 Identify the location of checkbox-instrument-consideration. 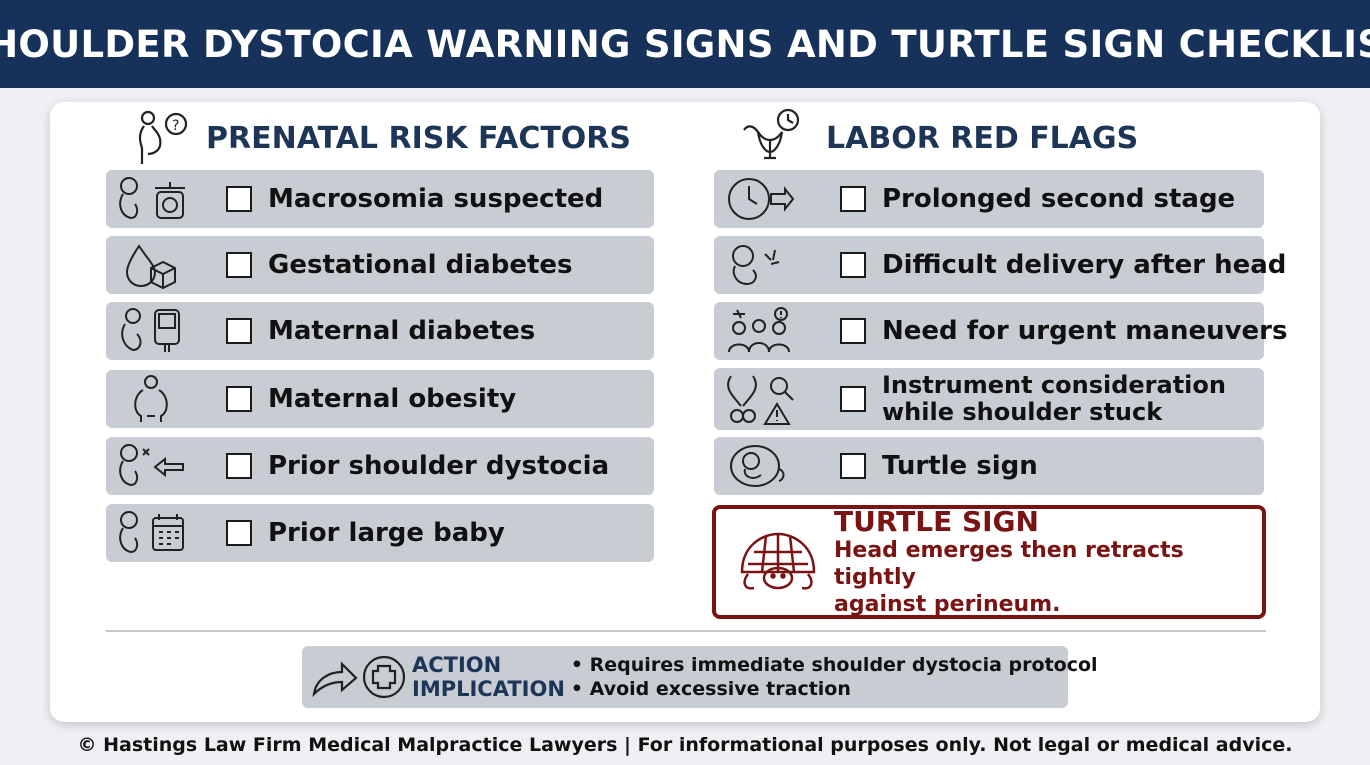
(853, 399).